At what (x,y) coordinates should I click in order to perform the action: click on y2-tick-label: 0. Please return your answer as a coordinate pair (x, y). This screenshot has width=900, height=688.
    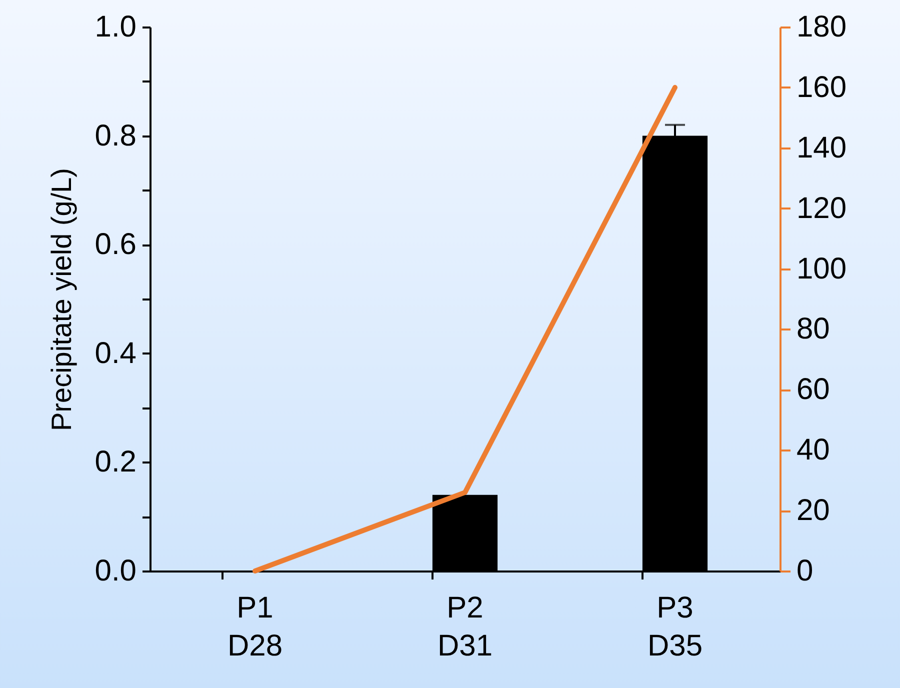
    Looking at the image, I should click on (805, 571).